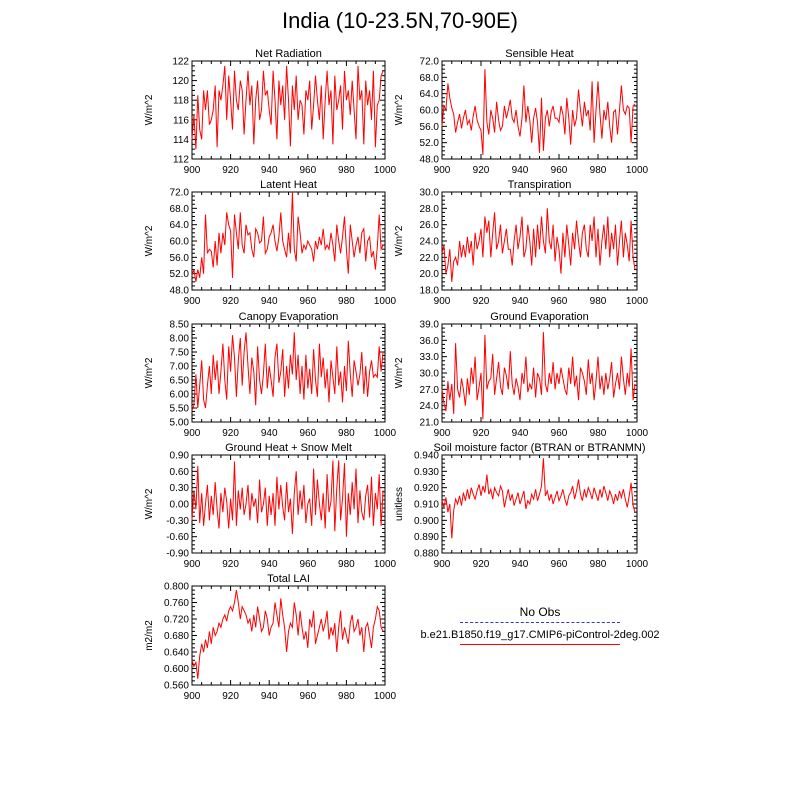 This screenshot has height=800, width=800. Describe the element at coordinates (430, 423) in the screenshot. I see `ground-evaporation-ytick-label: 21.0` at that location.